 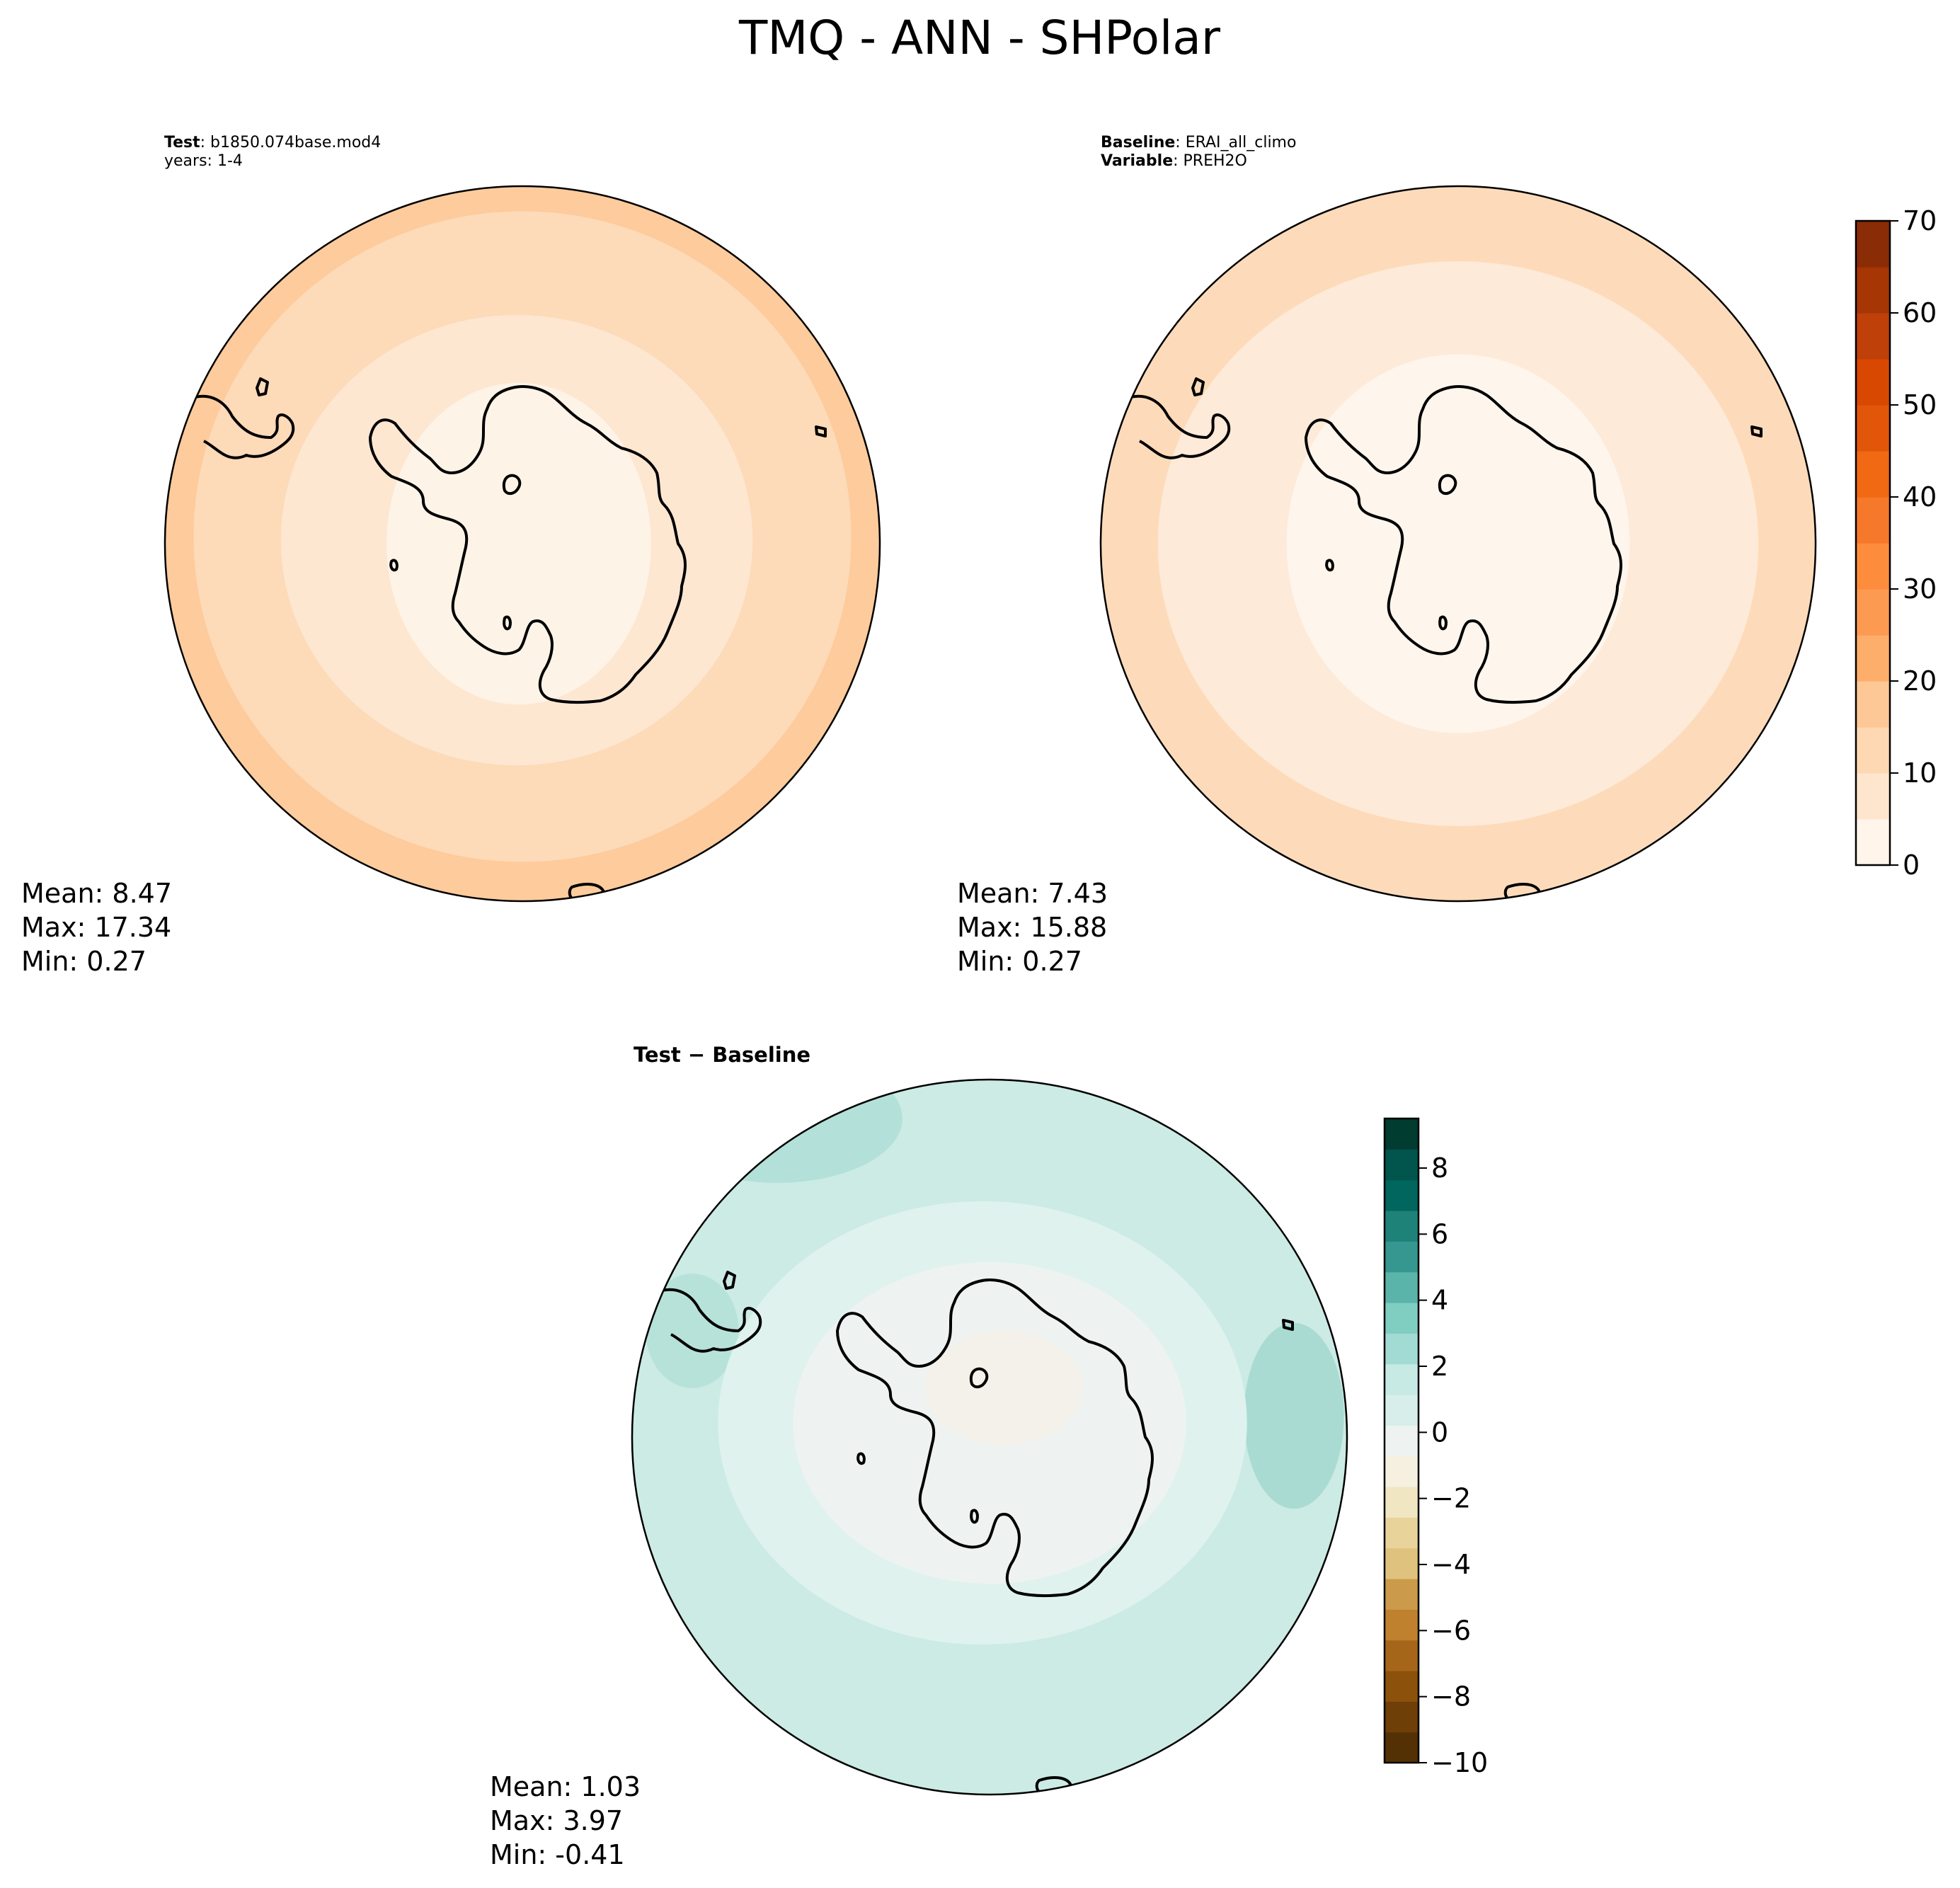 What do you see at coordinates (1459, 1763) in the screenshot?
I see `colorbar-tick-label: −10` at bounding box center [1459, 1763].